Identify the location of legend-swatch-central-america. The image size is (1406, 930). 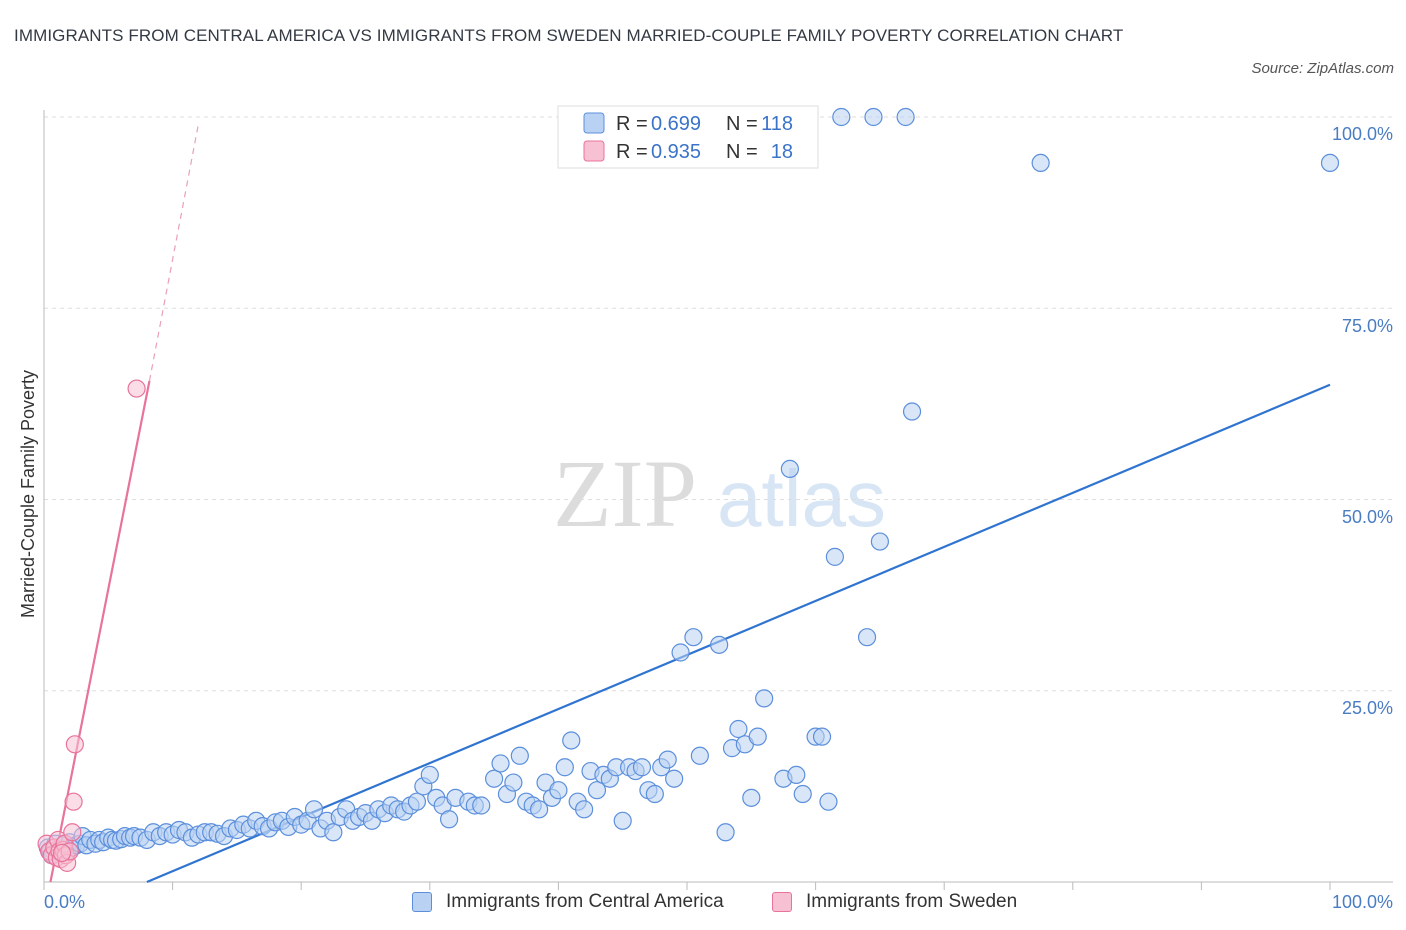
(594, 123).